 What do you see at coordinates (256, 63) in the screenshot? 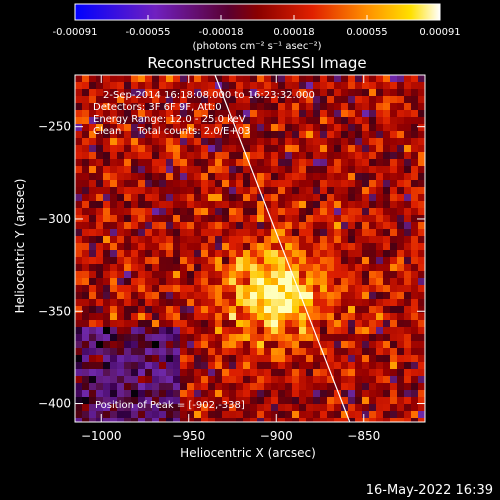
I see `chart-title: Reconstructed RHESSI Image` at bounding box center [256, 63].